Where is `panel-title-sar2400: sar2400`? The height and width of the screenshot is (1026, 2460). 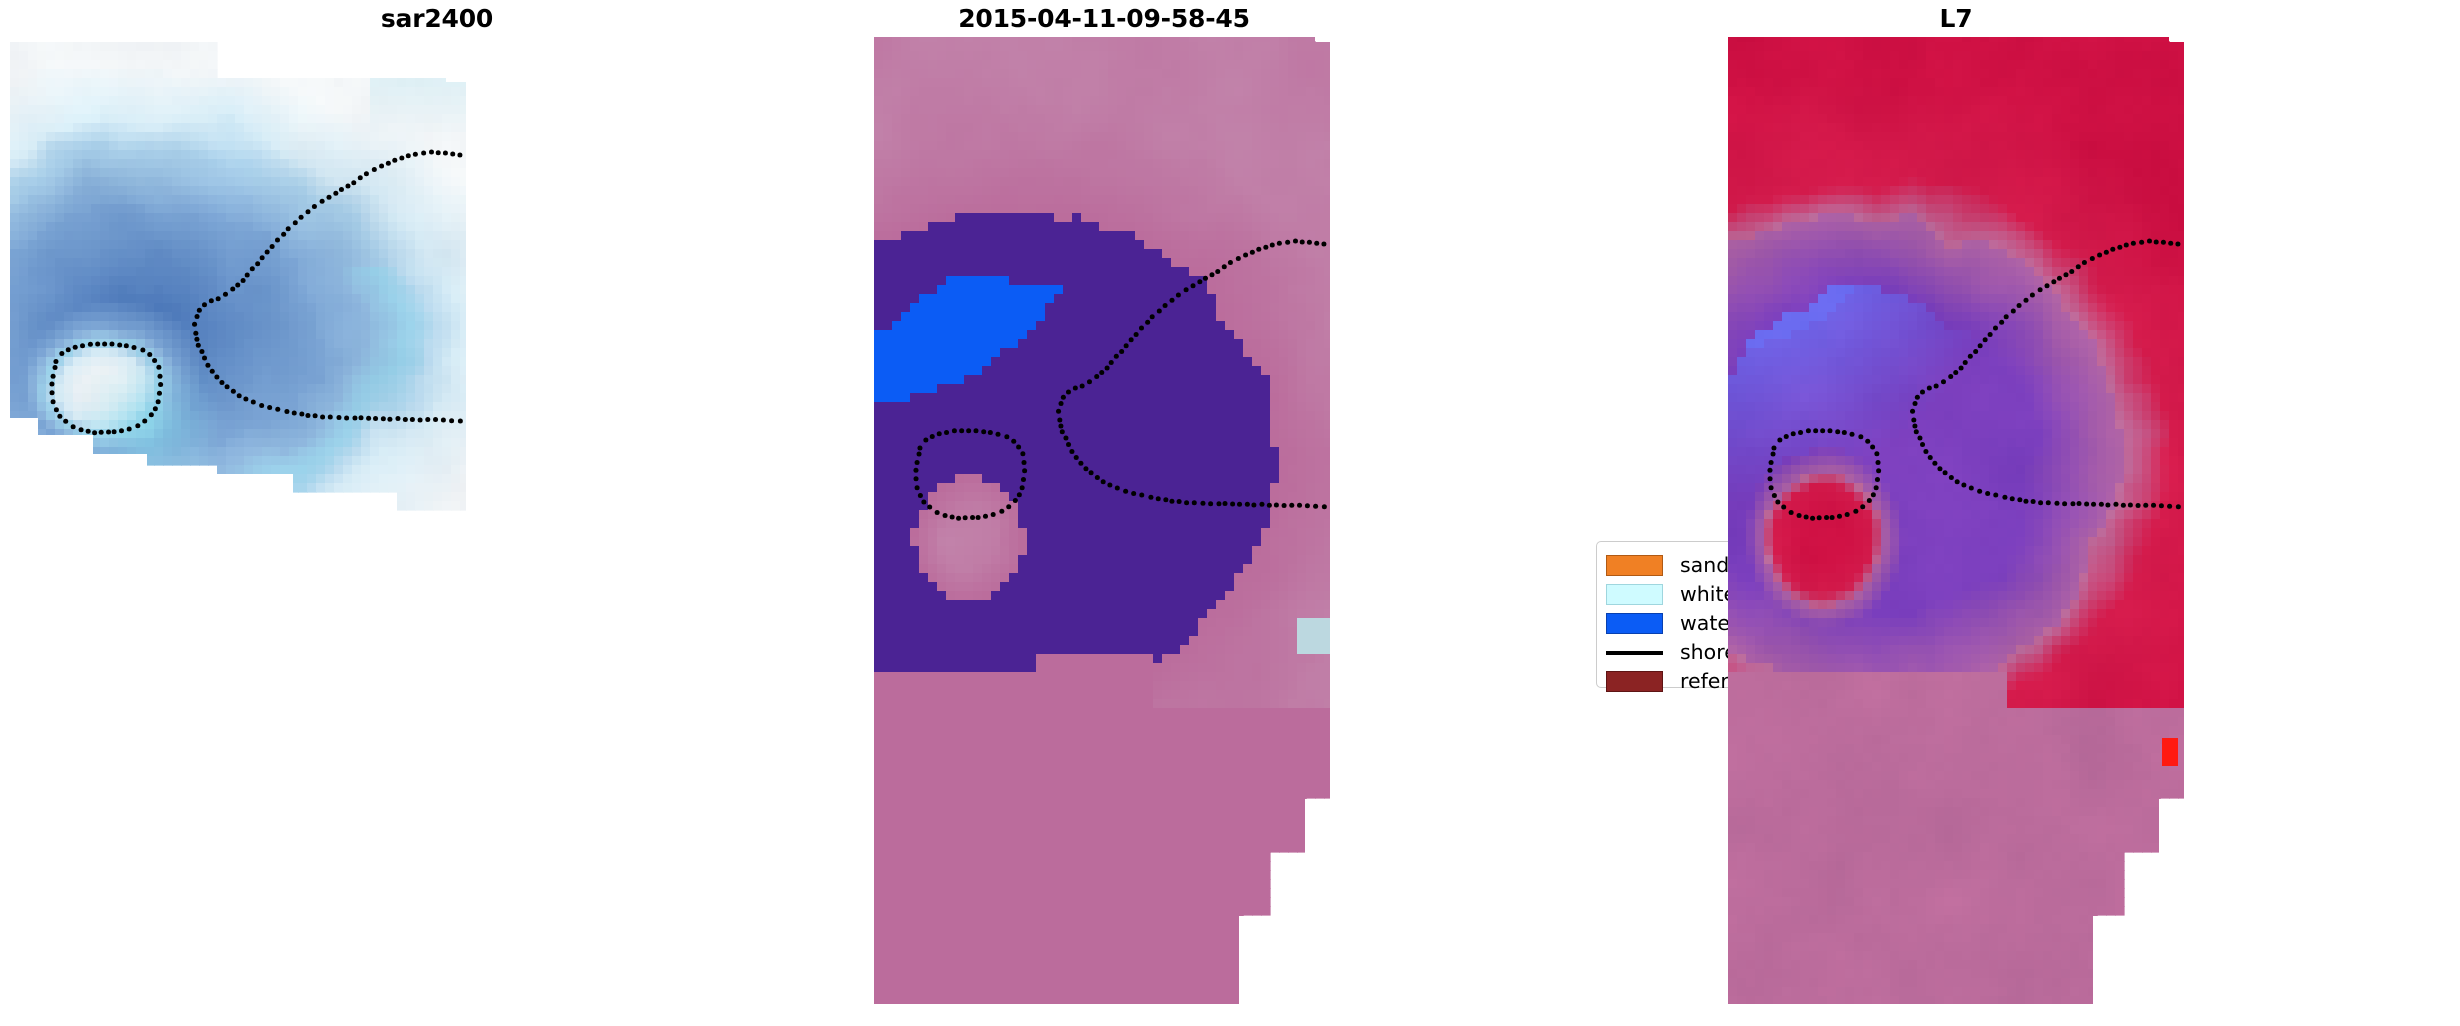
panel-title-sar2400: sar2400 is located at coordinates (437, 18).